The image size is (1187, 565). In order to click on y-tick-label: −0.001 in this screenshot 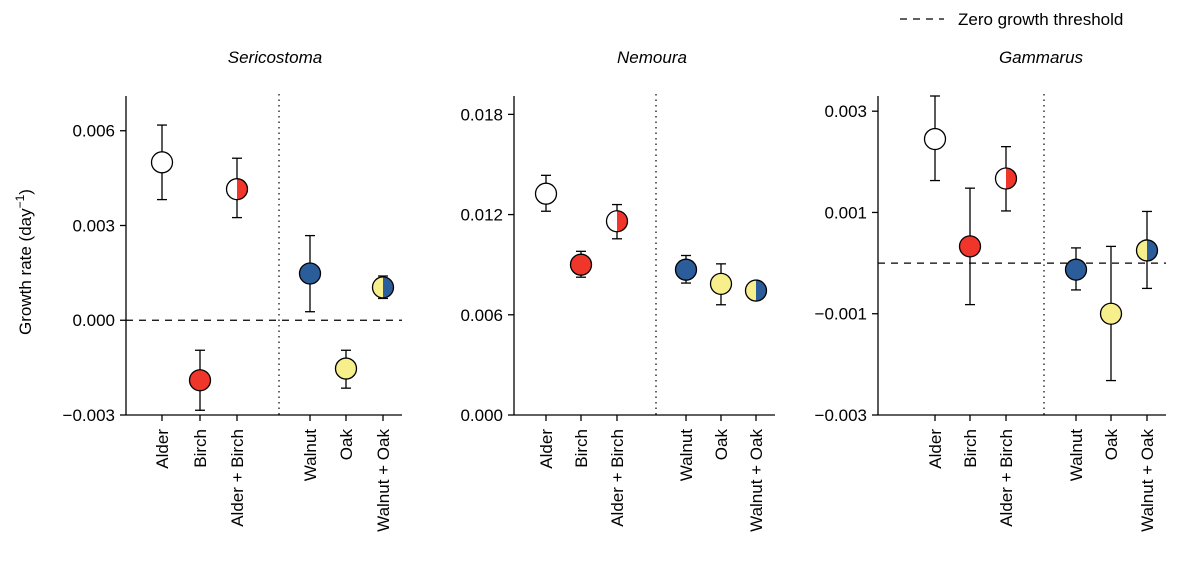, I will do `click(841, 314)`.